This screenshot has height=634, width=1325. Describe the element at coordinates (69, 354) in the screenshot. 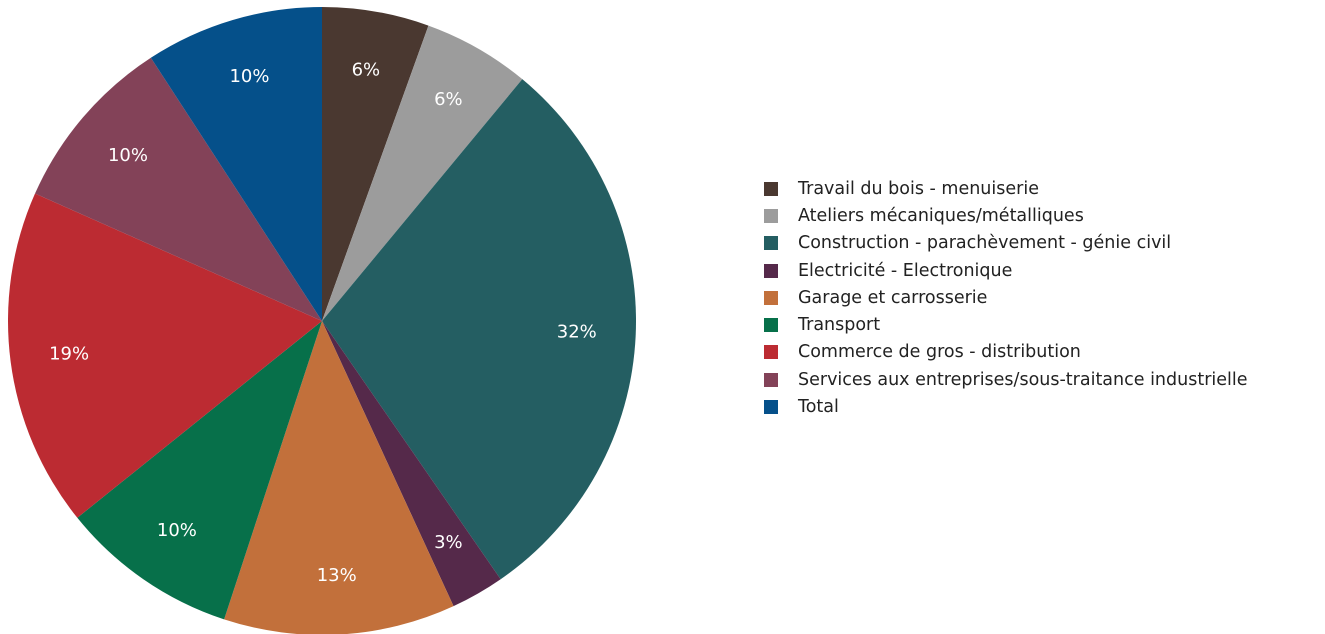

I see `pie-slice-label-6: 19%` at that location.